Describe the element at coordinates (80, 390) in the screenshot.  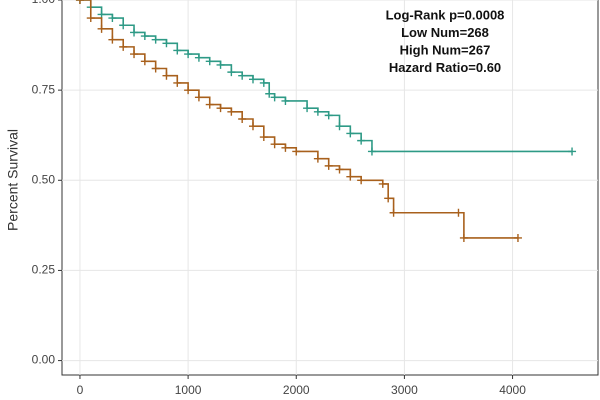
I see `x-tick-label: 0` at that location.